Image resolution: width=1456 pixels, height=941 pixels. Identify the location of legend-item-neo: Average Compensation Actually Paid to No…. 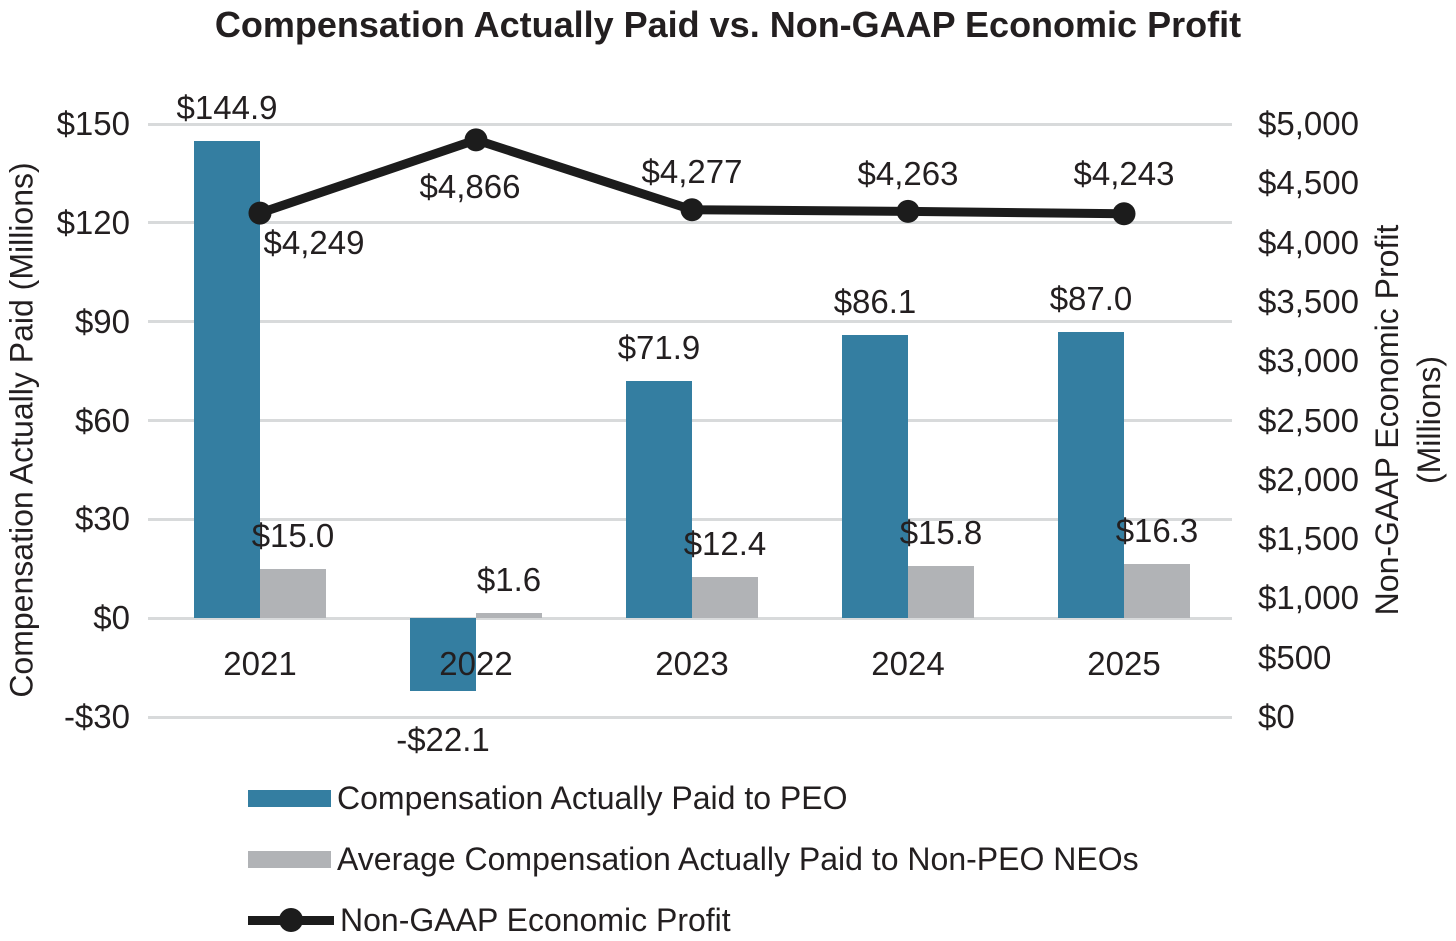
(693, 859).